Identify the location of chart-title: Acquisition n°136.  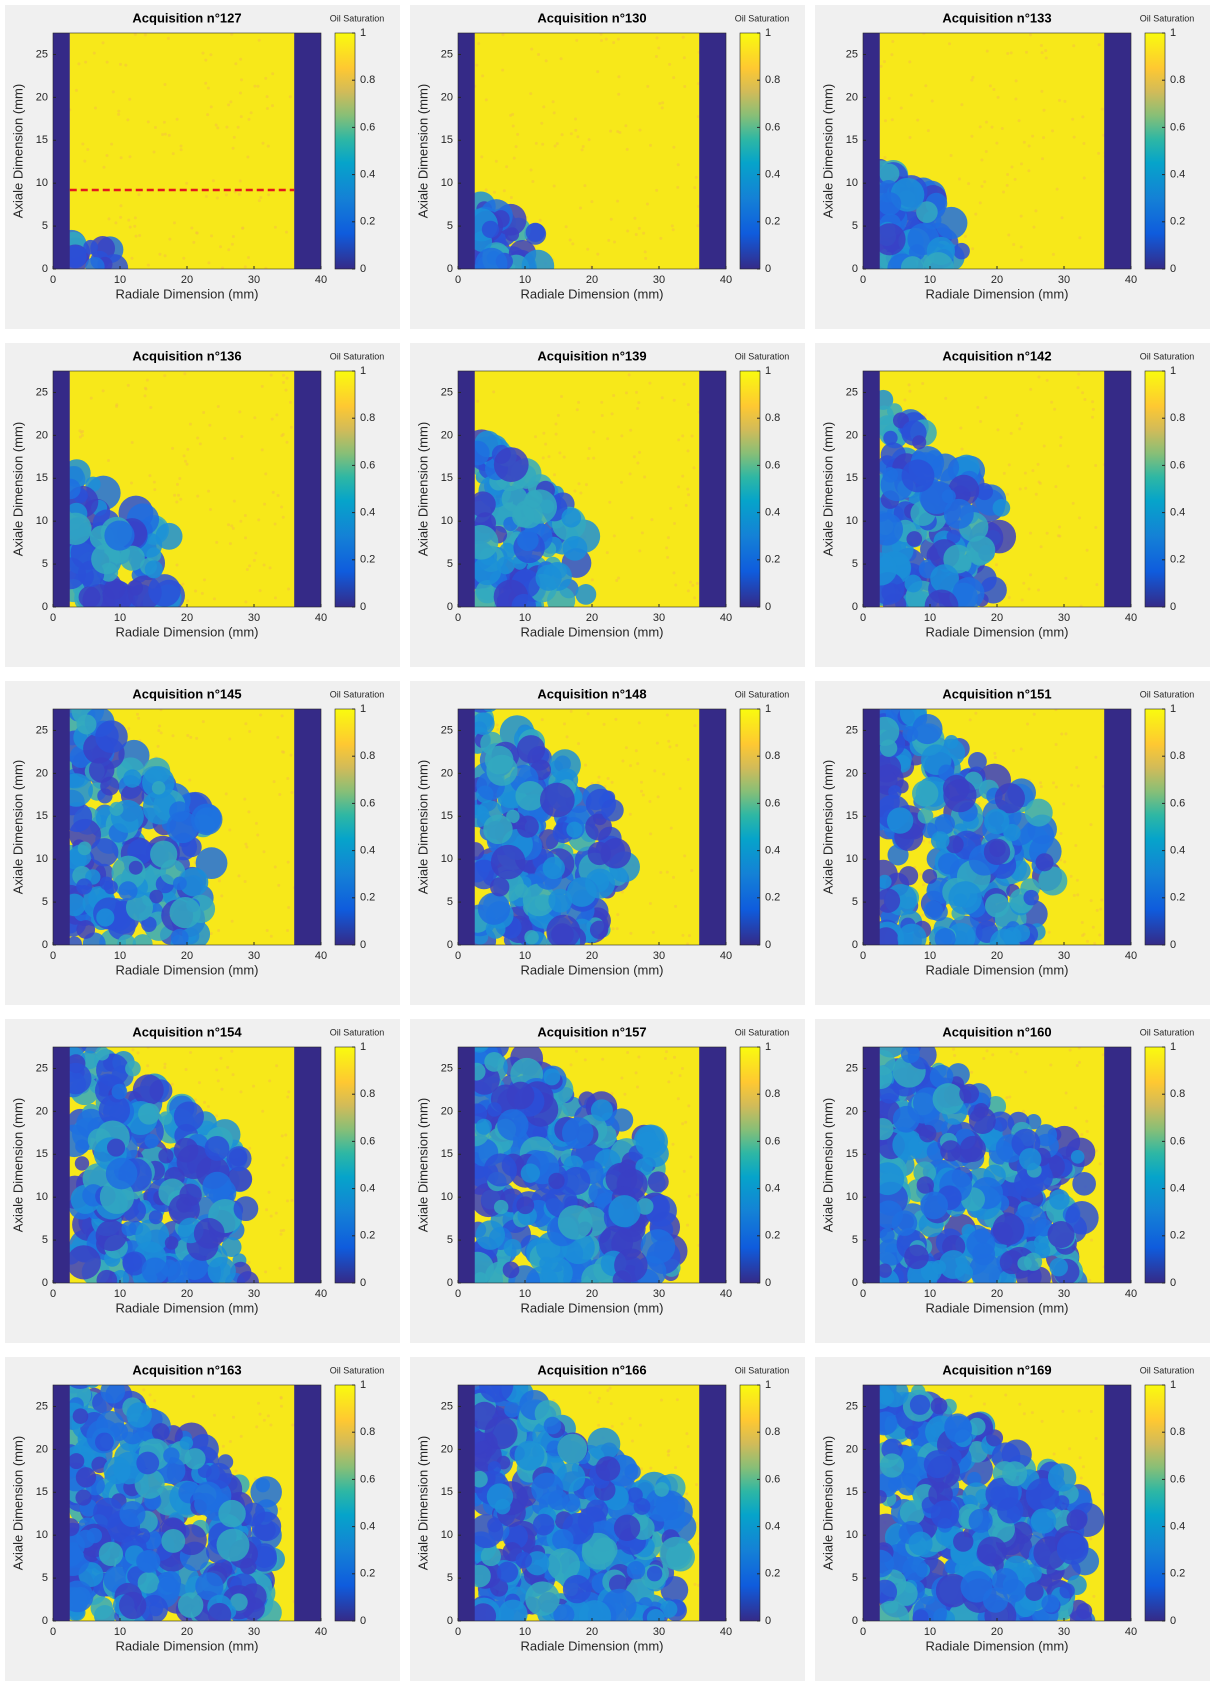
(186, 355).